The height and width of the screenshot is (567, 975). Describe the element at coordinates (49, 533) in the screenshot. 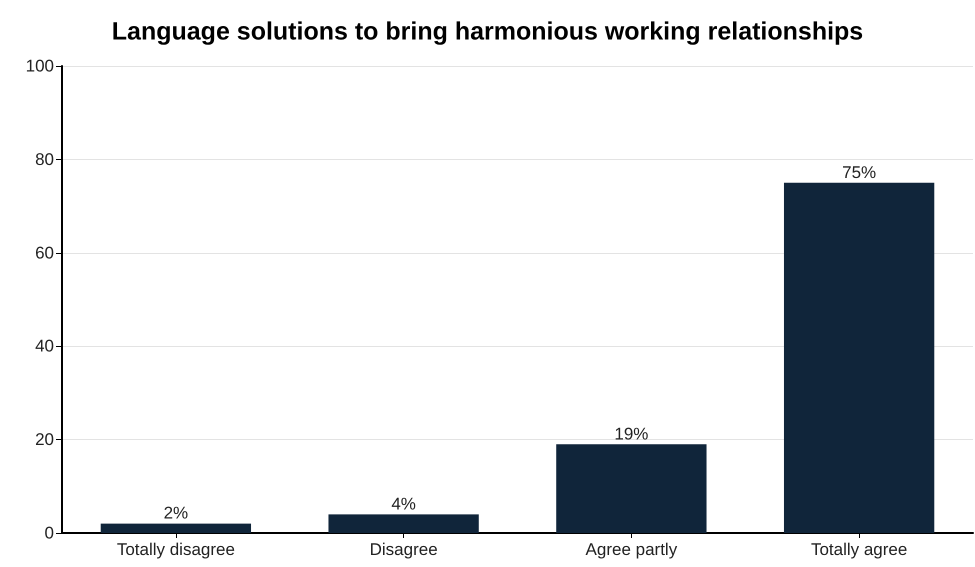

I see `y-tick-label: 0` at that location.